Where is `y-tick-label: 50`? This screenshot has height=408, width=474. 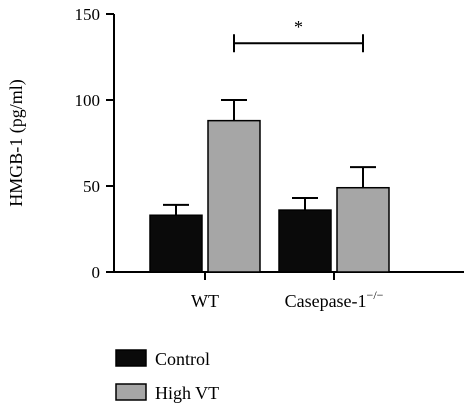
y-tick-label: 50 is located at coordinates (91, 186).